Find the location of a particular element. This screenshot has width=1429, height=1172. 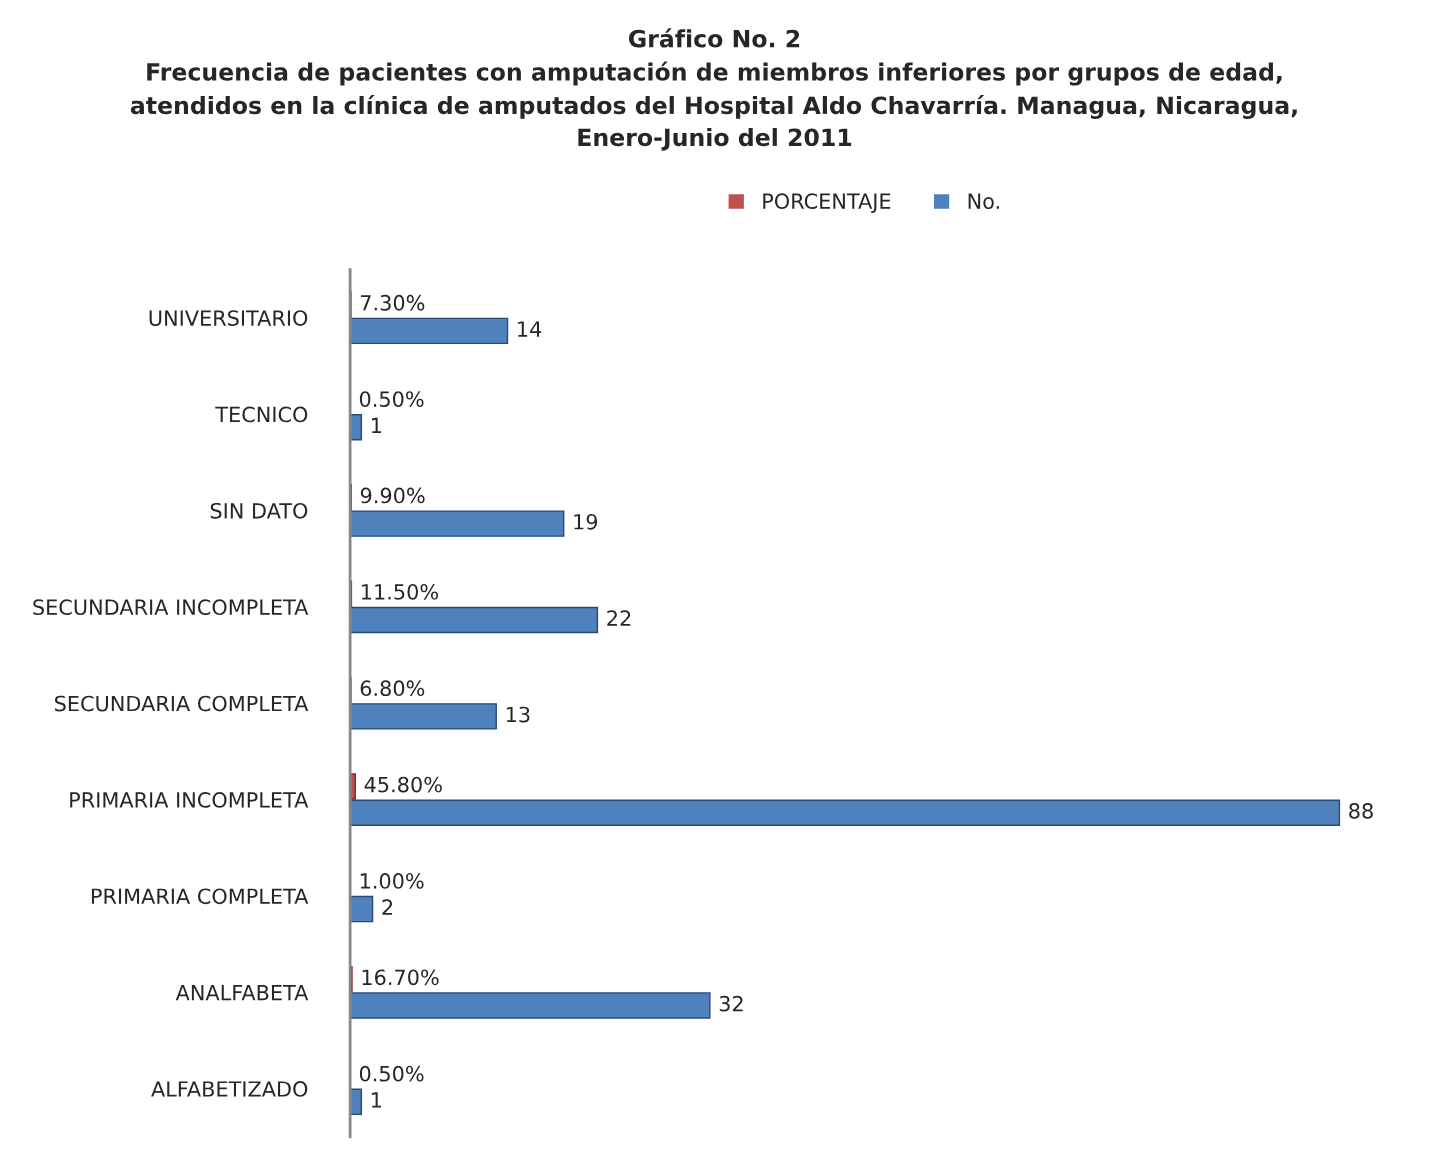

data-label: 16.70% is located at coordinates (400, 977).